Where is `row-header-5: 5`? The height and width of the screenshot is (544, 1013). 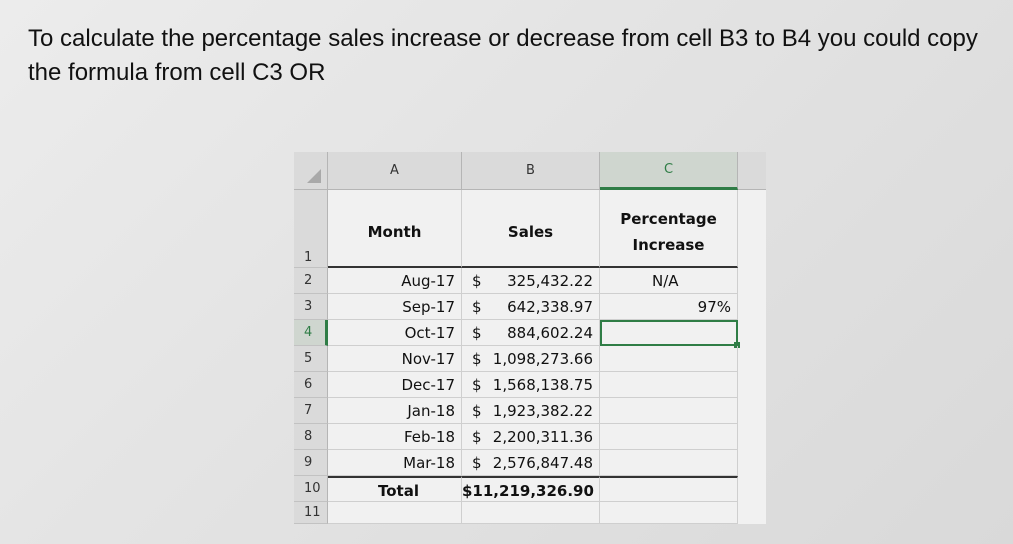 row-header-5: 5 is located at coordinates (311, 359).